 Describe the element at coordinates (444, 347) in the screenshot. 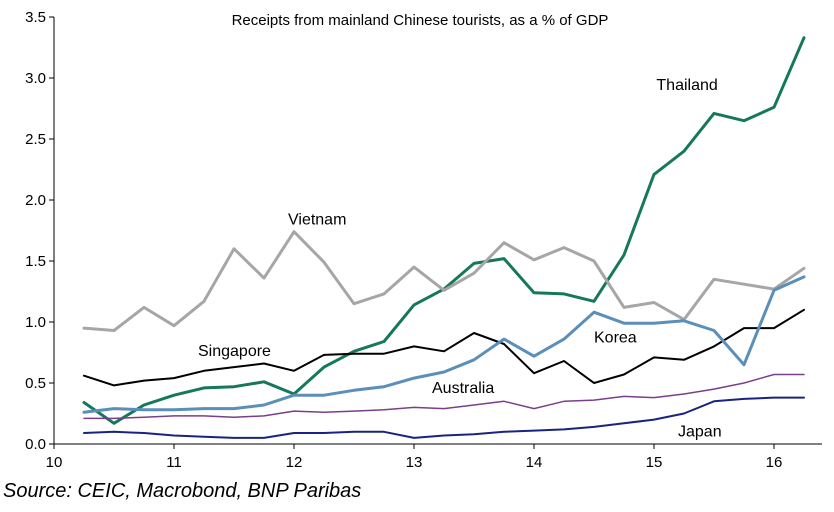

I see `series-line-singapore` at that location.